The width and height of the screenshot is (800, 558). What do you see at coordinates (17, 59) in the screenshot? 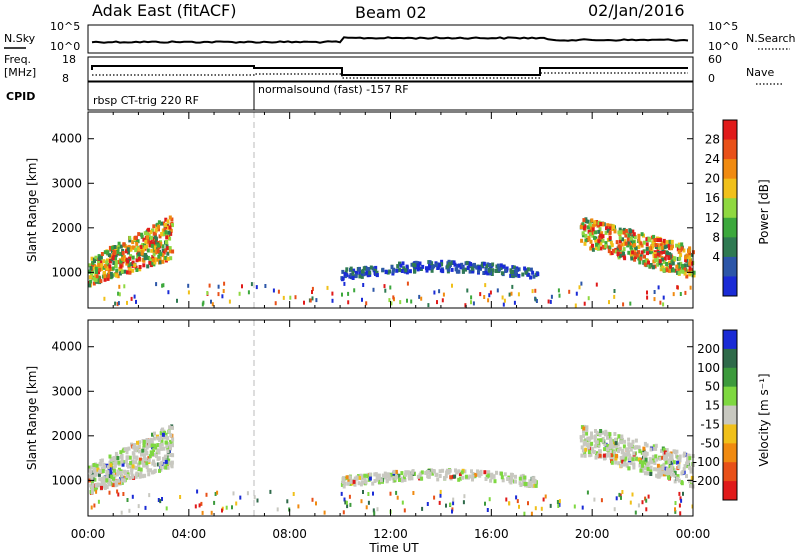
I see `freq-label-1: Freq.` at bounding box center [17, 59].